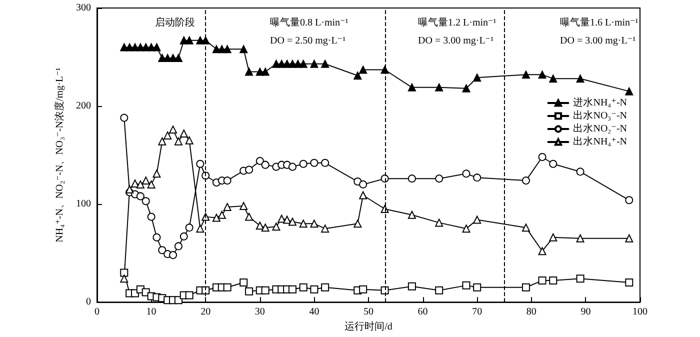  What do you see at coordinates (205, 312) in the screenshot?
I see `x-tick-label: 20` at bounding box center [205, 312].